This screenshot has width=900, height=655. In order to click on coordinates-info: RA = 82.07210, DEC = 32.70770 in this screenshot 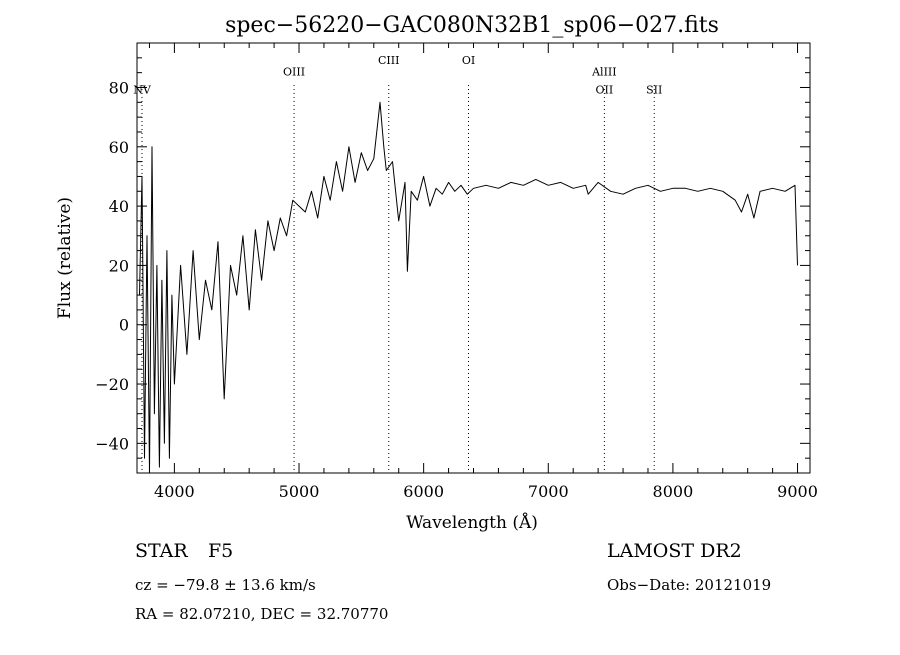, I will do `click(261, 614)`.